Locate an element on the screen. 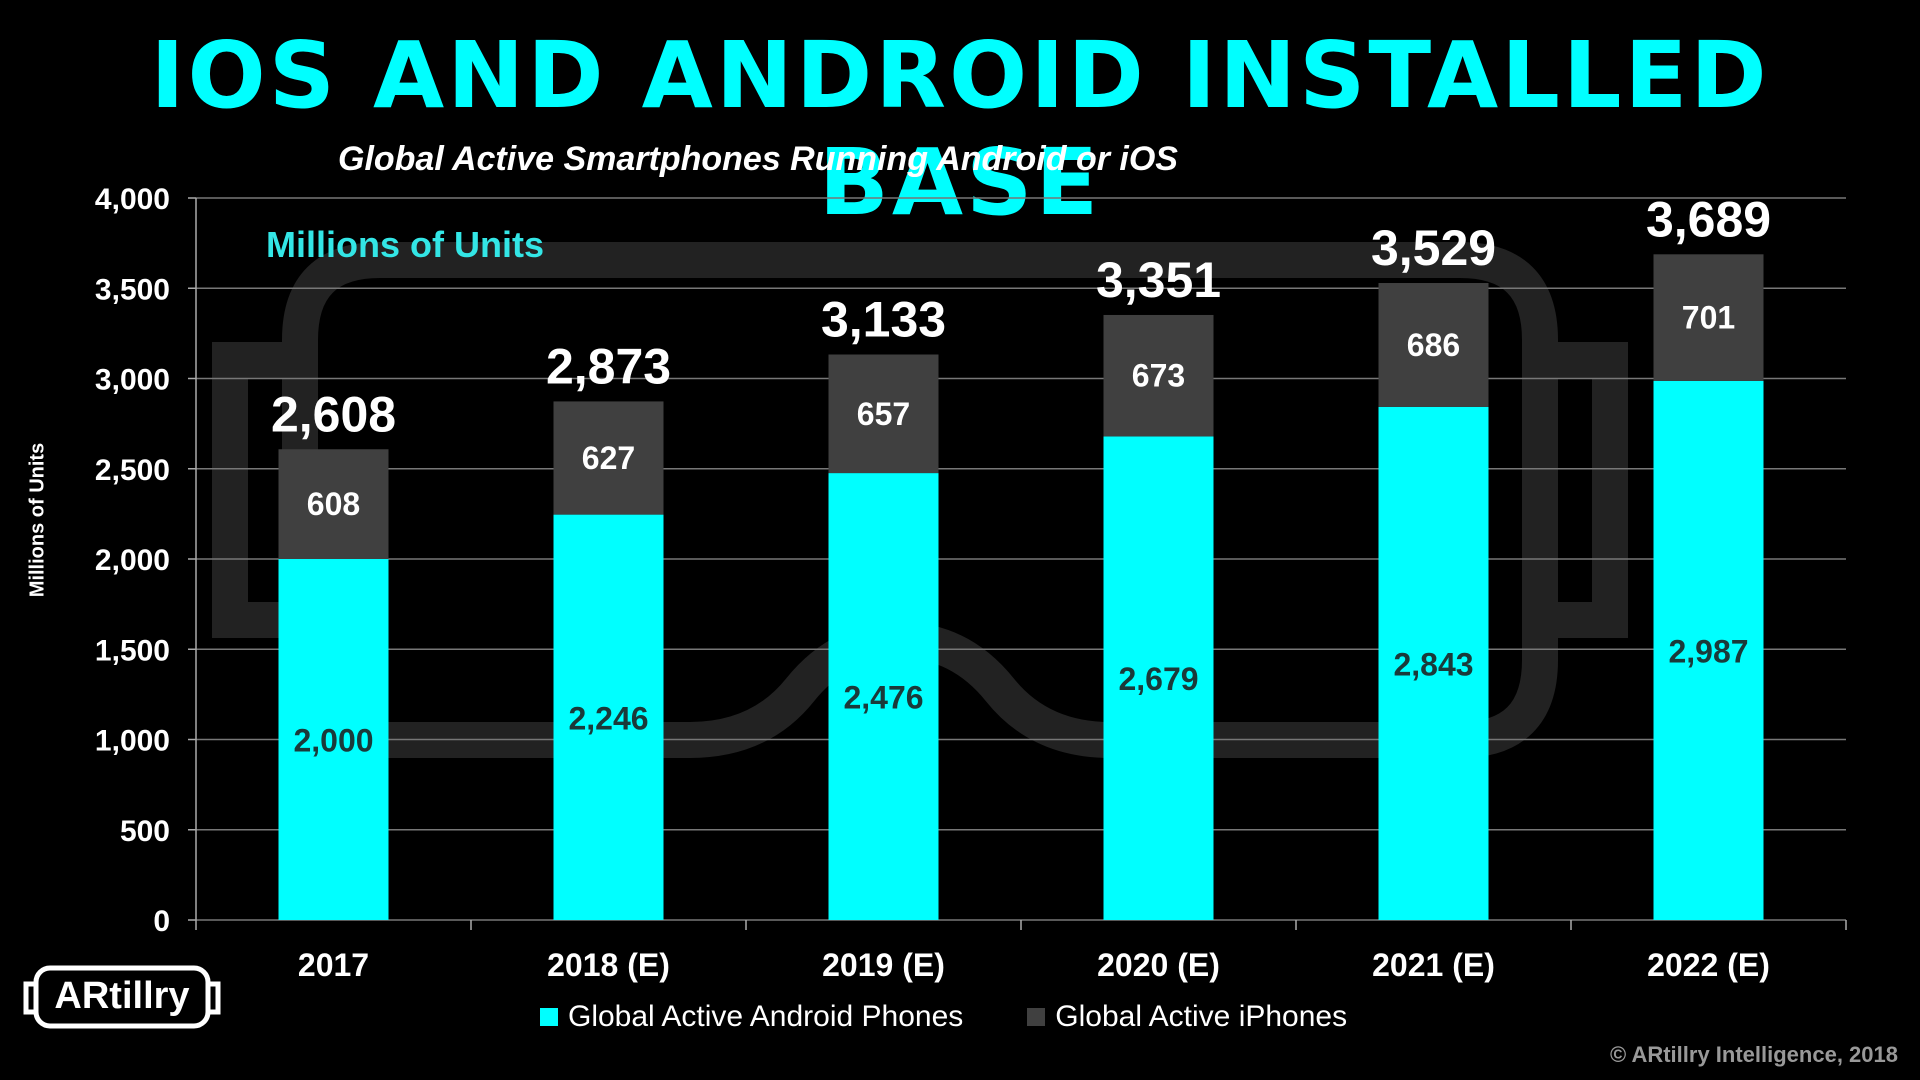  data-label-iphone: 627 is located at coordinates (608, 458).